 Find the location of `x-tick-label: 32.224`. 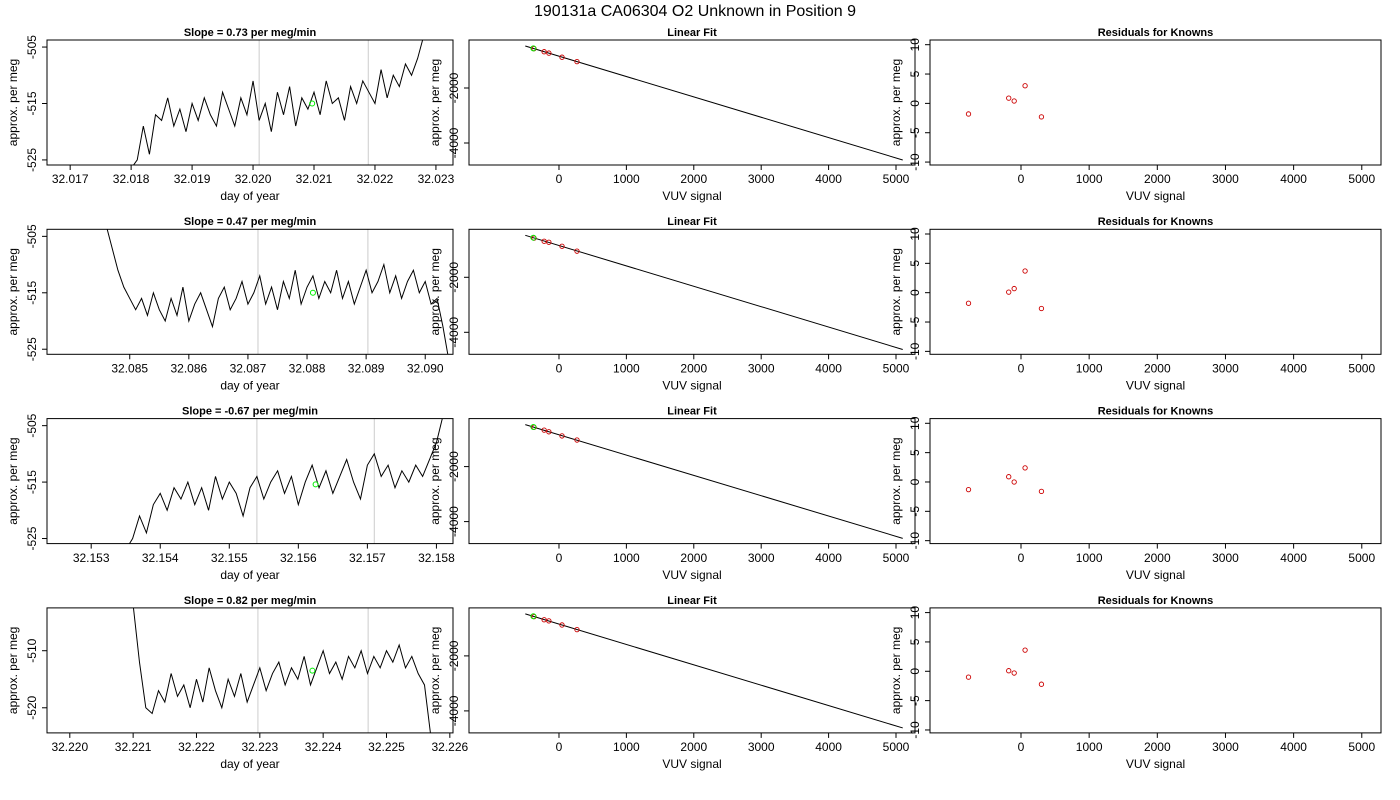

x-tick-label: 32.224 is located at coordinates (323, 747).